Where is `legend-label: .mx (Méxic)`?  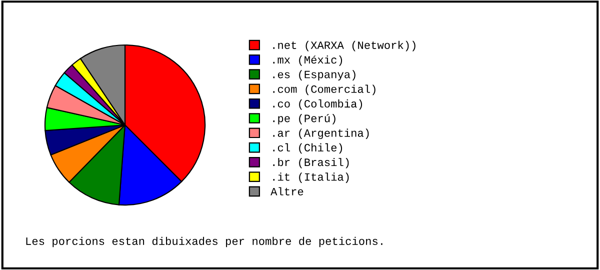 legend-label: .mx (Méxic) is located at coordinates (307, 60).